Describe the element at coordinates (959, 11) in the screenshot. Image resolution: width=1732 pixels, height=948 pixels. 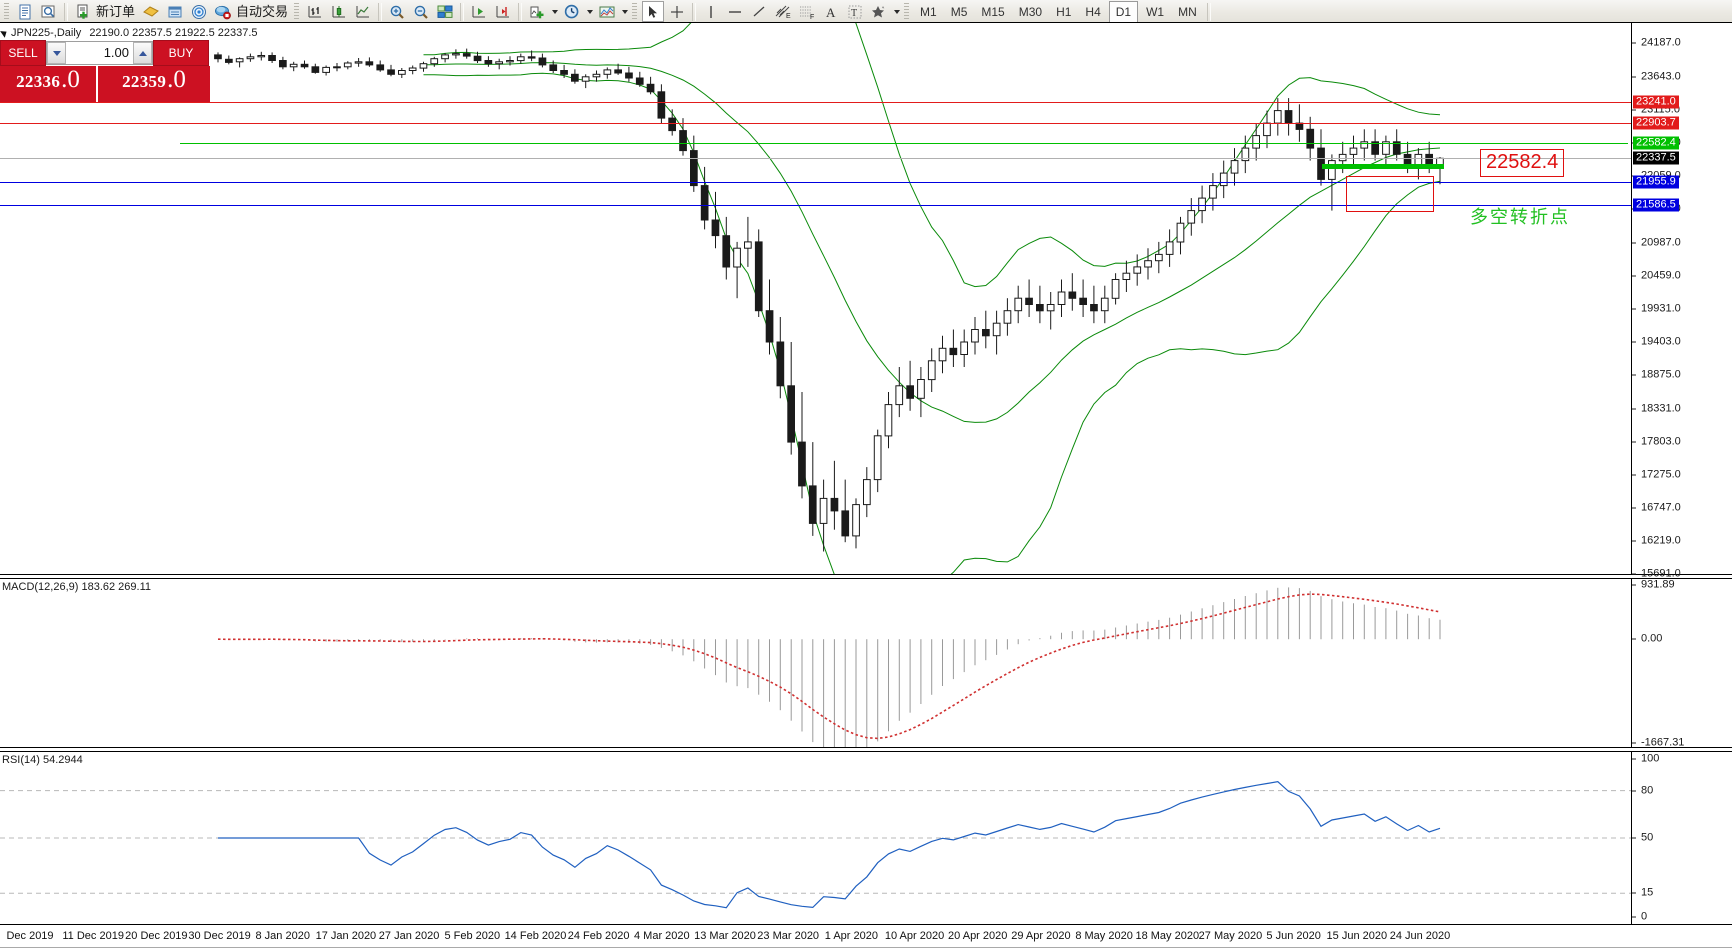
I see `timeframe-m5: M5` at that location.